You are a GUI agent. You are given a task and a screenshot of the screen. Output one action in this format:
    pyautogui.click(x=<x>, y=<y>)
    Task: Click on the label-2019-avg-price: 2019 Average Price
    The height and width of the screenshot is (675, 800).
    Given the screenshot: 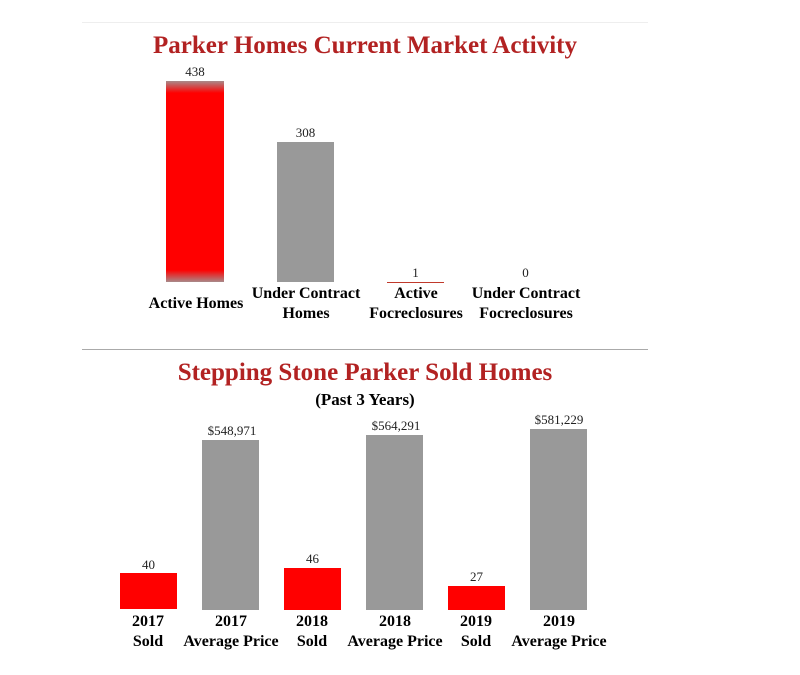 What is the action you would take?
    pyautogui.click(x=559, y=632)
    